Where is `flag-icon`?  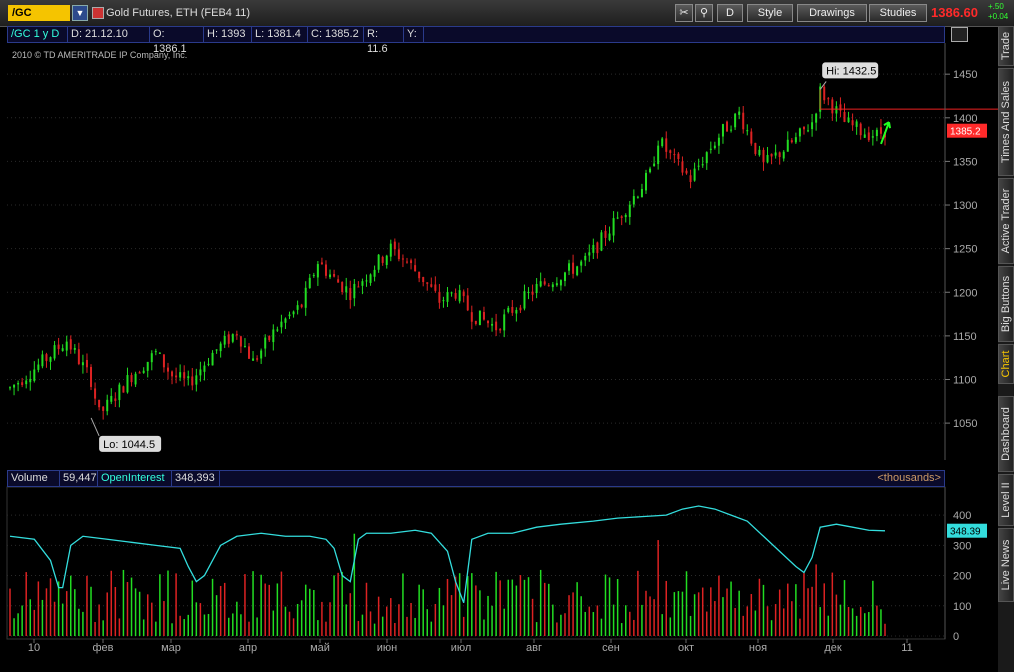
flag-icon is located at coordinates (98, 13).